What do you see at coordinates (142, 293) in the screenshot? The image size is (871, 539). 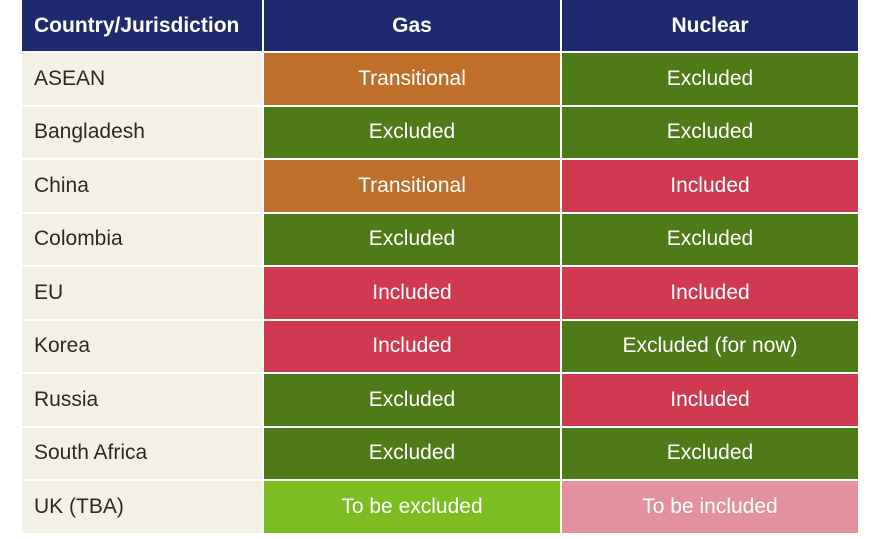 I see `country-cell: EU` at bounding box center [142, 293].